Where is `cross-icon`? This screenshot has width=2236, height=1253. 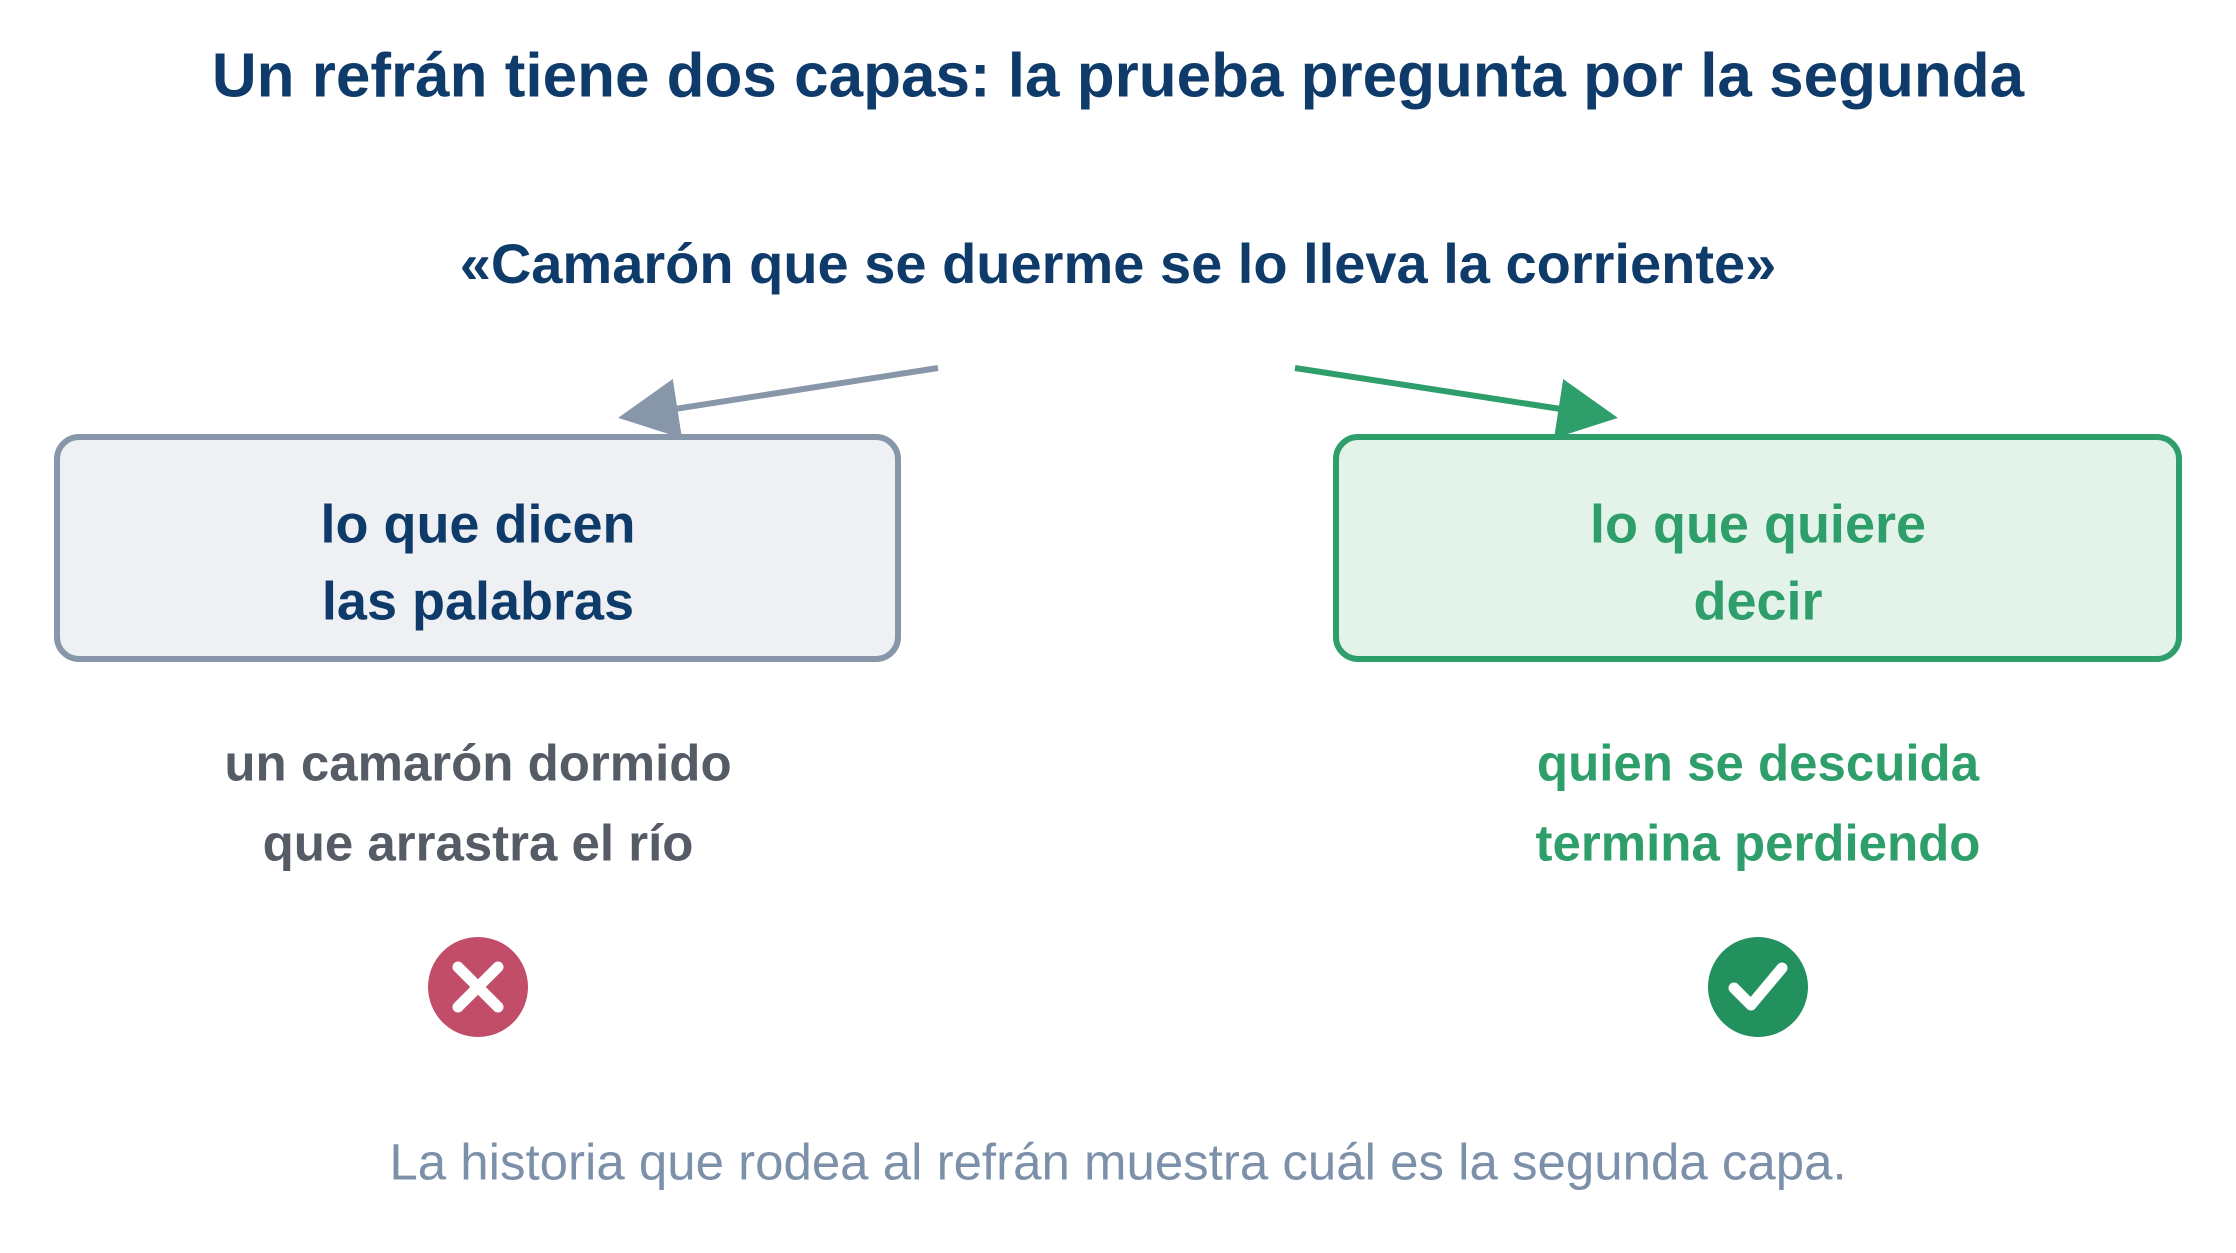
cross-icon is located at coordinates (478, 987).